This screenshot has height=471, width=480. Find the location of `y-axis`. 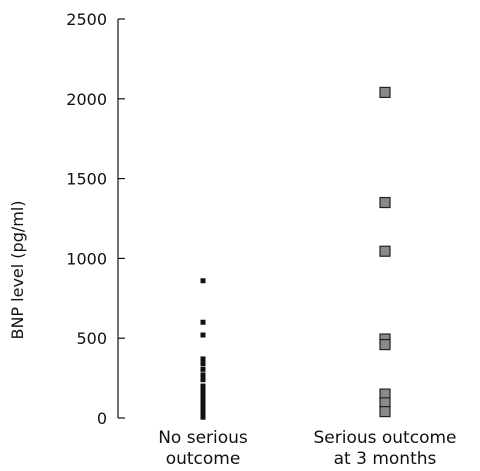

y-axis is located at coordinates (121, 218).